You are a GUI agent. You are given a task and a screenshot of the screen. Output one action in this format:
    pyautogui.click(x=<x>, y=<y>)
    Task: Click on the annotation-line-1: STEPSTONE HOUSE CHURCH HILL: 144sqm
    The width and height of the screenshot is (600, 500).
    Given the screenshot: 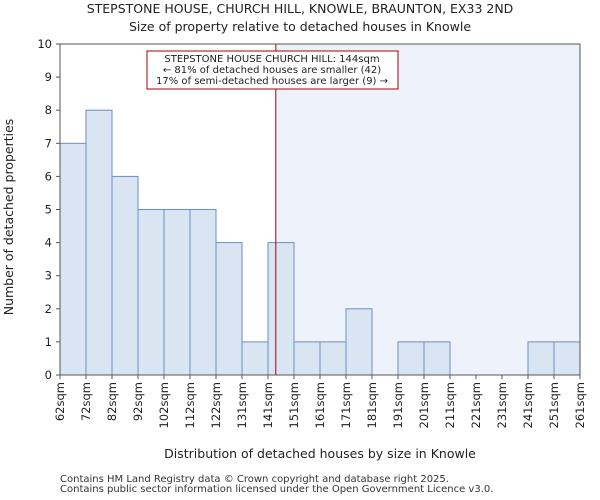 What is the action you would take?
    pyautogui.click(x=271, y=59)
    